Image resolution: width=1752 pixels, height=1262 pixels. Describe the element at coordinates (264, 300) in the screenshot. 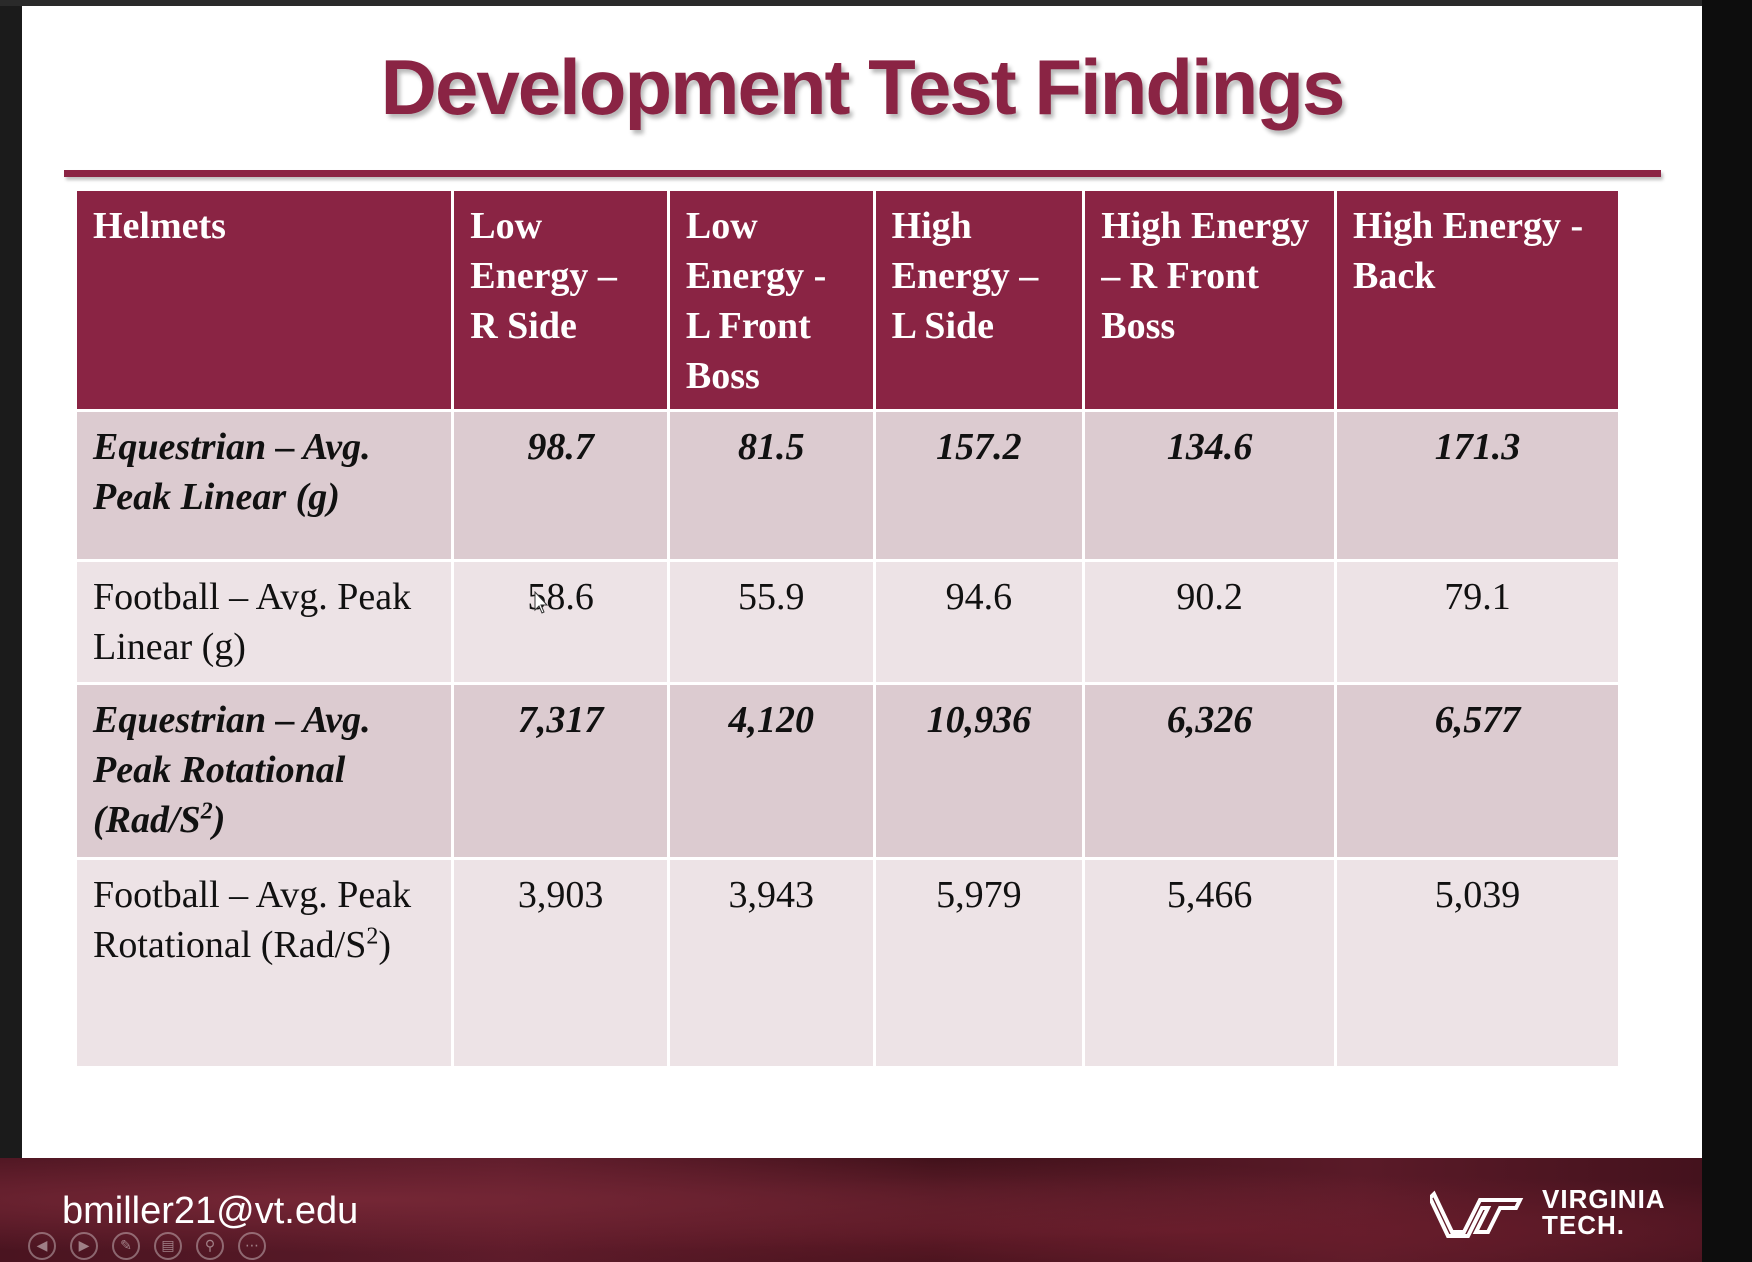

I see `header-helmets: Helmets` at that location.